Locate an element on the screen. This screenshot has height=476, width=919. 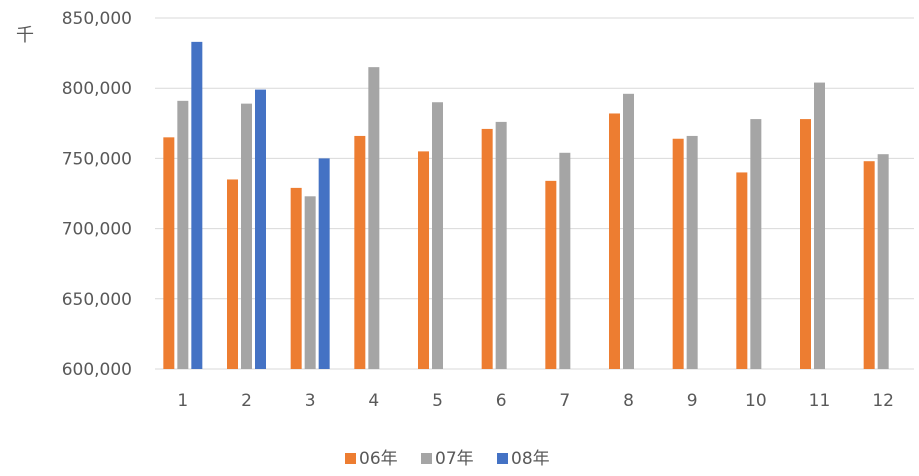
y-tick-label: 750,000 is located at coordinates (97, 159).